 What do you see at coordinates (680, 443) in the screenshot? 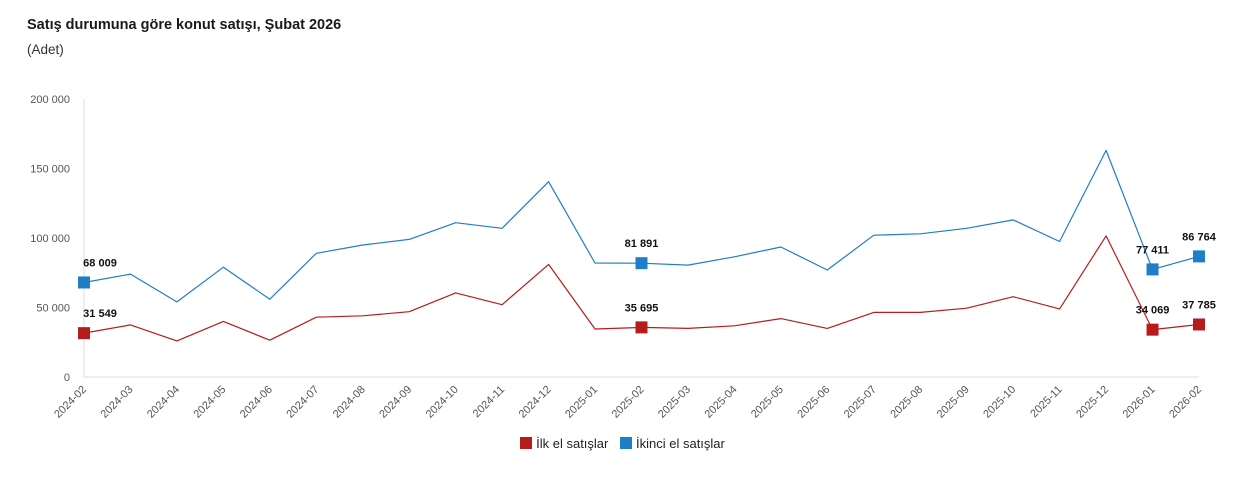
I see `legend-label-ikinci-el: İkinci el satışlar` at bounding box center [680, 443].